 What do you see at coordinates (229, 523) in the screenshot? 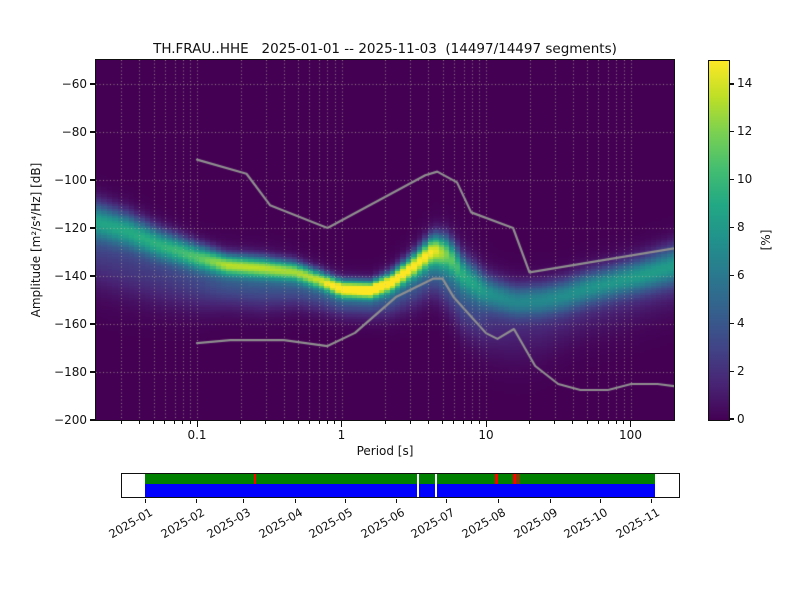
I see `timeline-month-label: 2025-03` at bounding box center [229, 523].